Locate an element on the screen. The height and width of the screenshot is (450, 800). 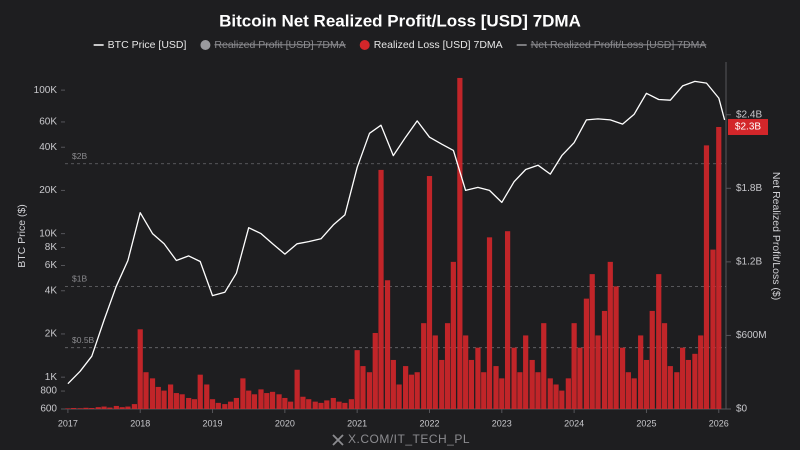
y2-tick-label: $1.8B is located at coordinates (749, 188).